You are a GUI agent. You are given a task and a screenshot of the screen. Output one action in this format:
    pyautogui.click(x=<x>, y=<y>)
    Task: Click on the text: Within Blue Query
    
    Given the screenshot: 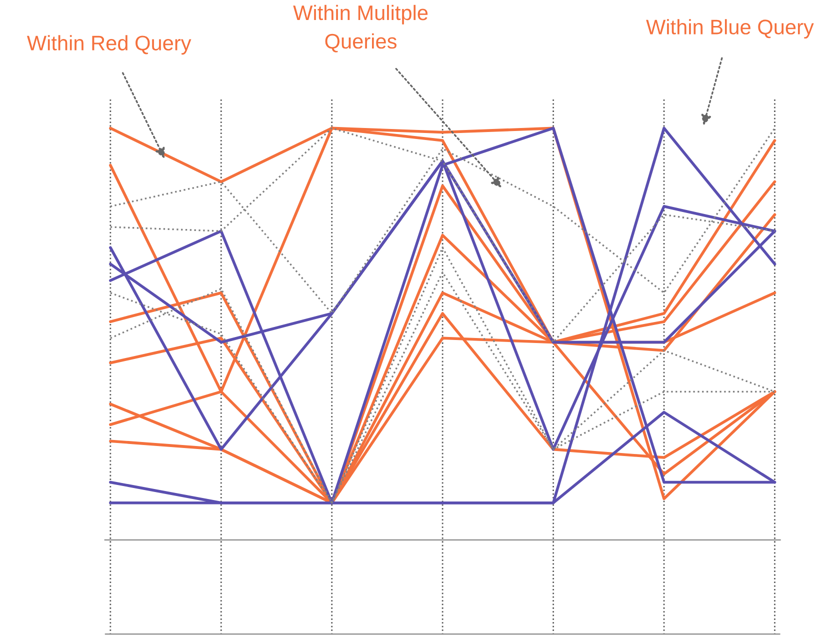 What is the action you would take?
    pyautogui.click(x=730, y=29)
    